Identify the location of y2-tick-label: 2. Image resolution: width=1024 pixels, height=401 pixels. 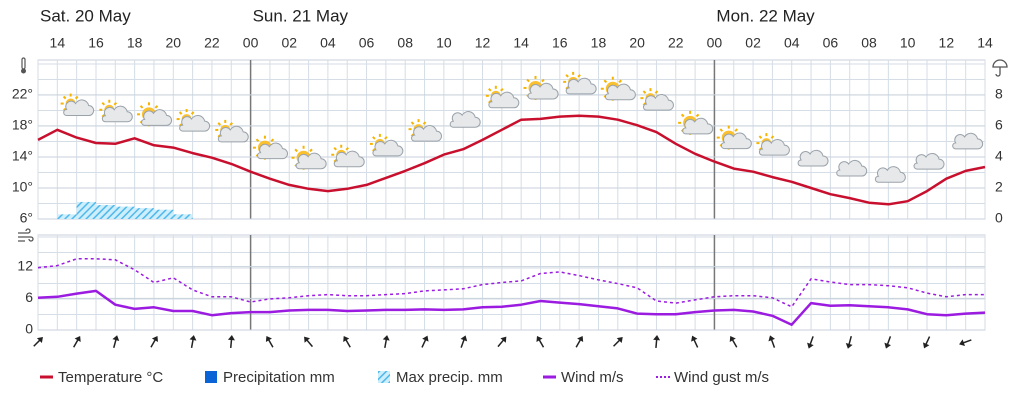
(999, 187).